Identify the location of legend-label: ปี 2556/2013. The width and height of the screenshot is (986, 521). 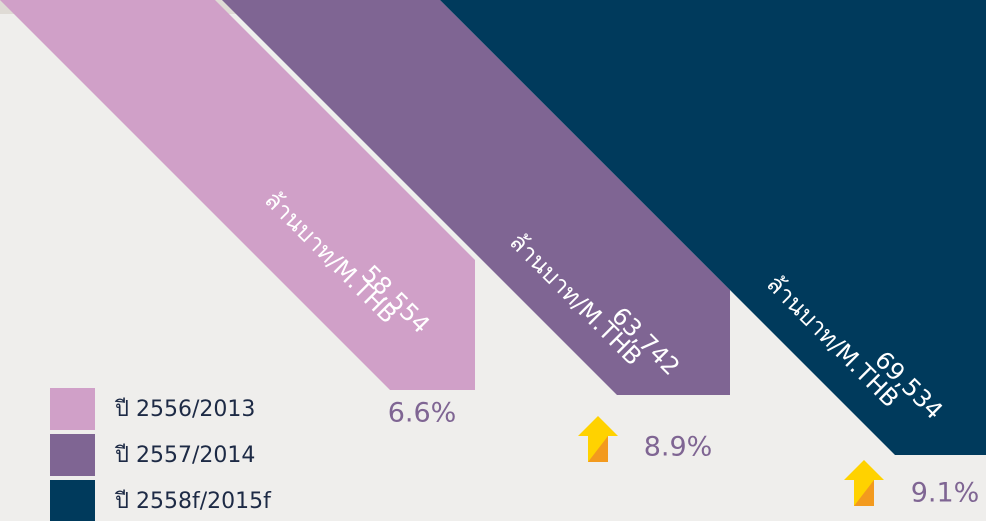
(185, 409).